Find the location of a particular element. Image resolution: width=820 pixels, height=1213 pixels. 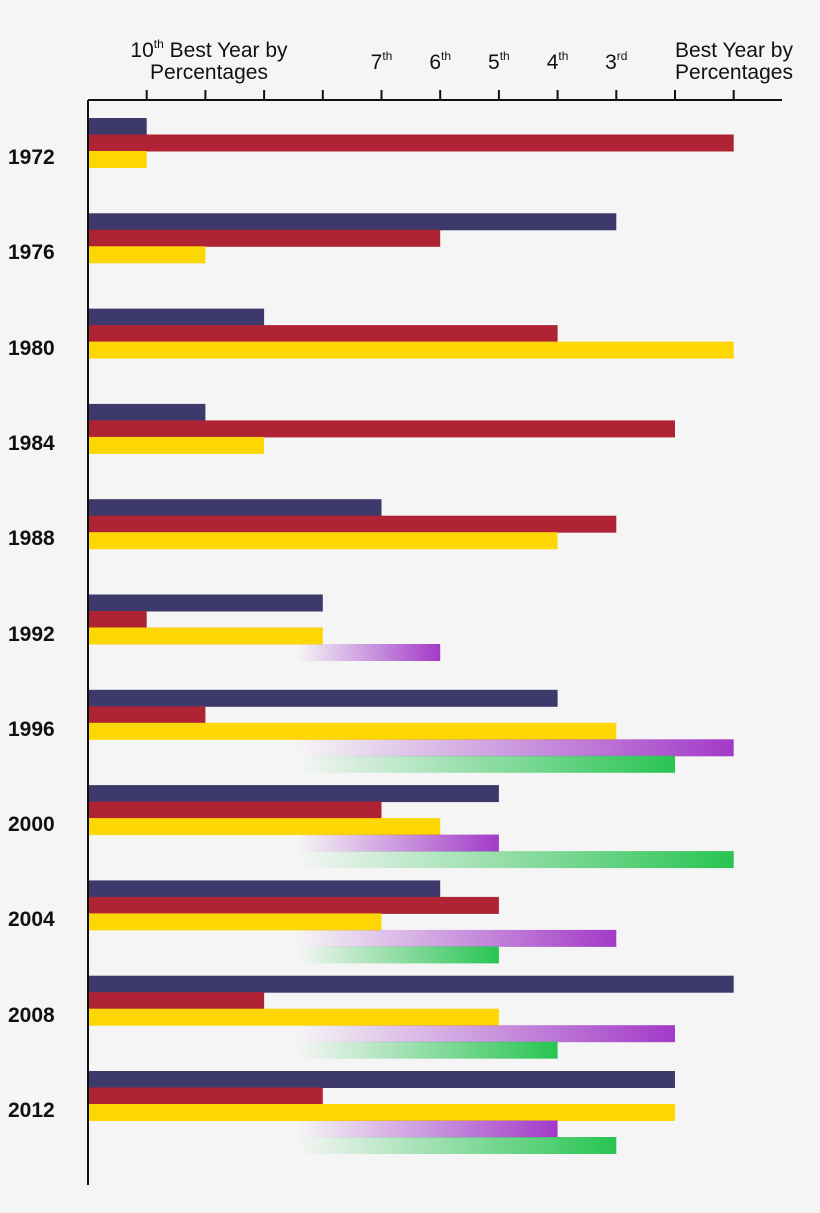

y-tick-label: 2004 is located at coordinates (31, 920).